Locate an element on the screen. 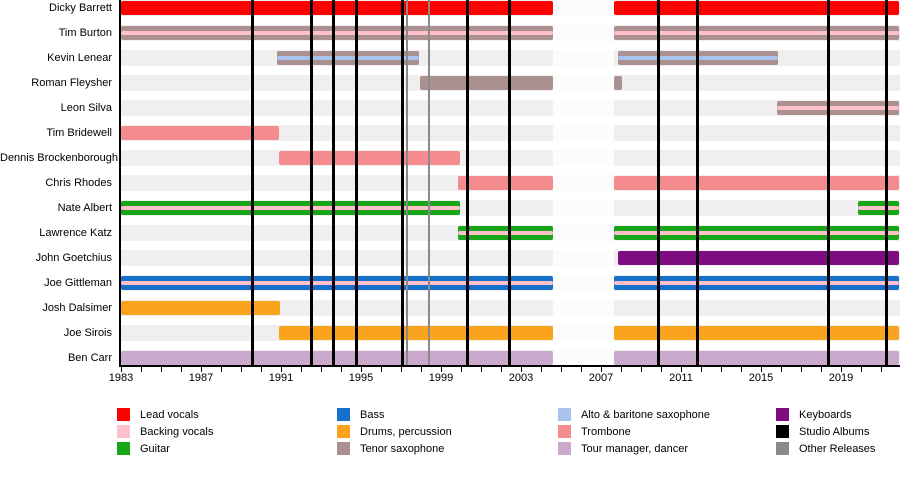 The image size is (900, 484). x-axis-tick-label: 1995 is located at coordinates (361, 378).